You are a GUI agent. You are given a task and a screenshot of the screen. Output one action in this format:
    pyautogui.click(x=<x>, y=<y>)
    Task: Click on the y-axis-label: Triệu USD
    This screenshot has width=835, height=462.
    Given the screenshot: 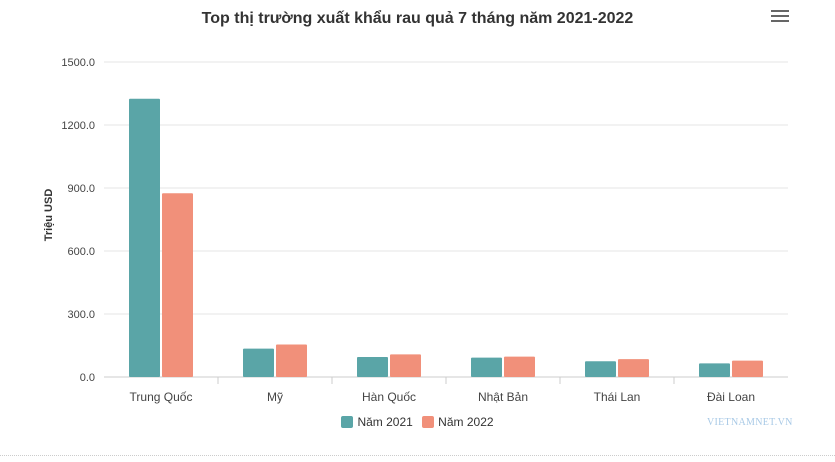 What is the action you would take?
    pyautogui.click(x=49, y=215)
    